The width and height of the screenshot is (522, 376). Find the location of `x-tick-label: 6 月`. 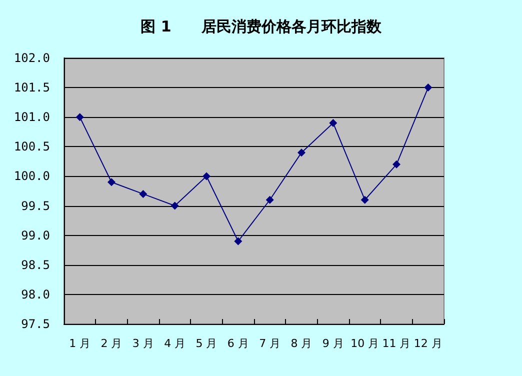

x-tick-label: 6 月 is located at coordinates (238, 343).